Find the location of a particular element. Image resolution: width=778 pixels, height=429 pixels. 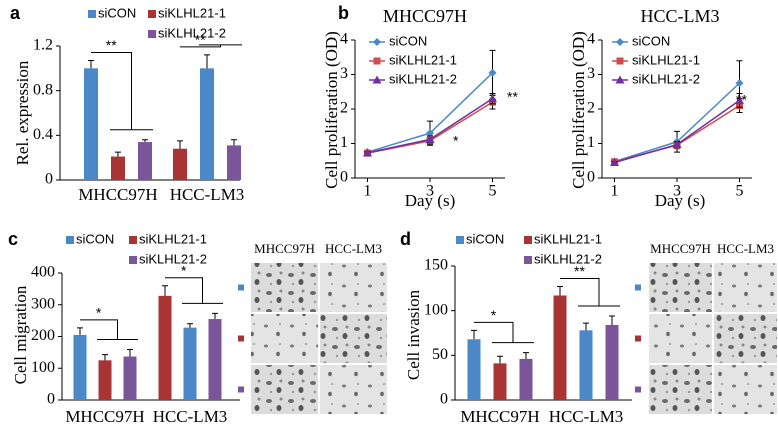

legend-label: siKLHL21-1 is located at coordinates (423, 59).